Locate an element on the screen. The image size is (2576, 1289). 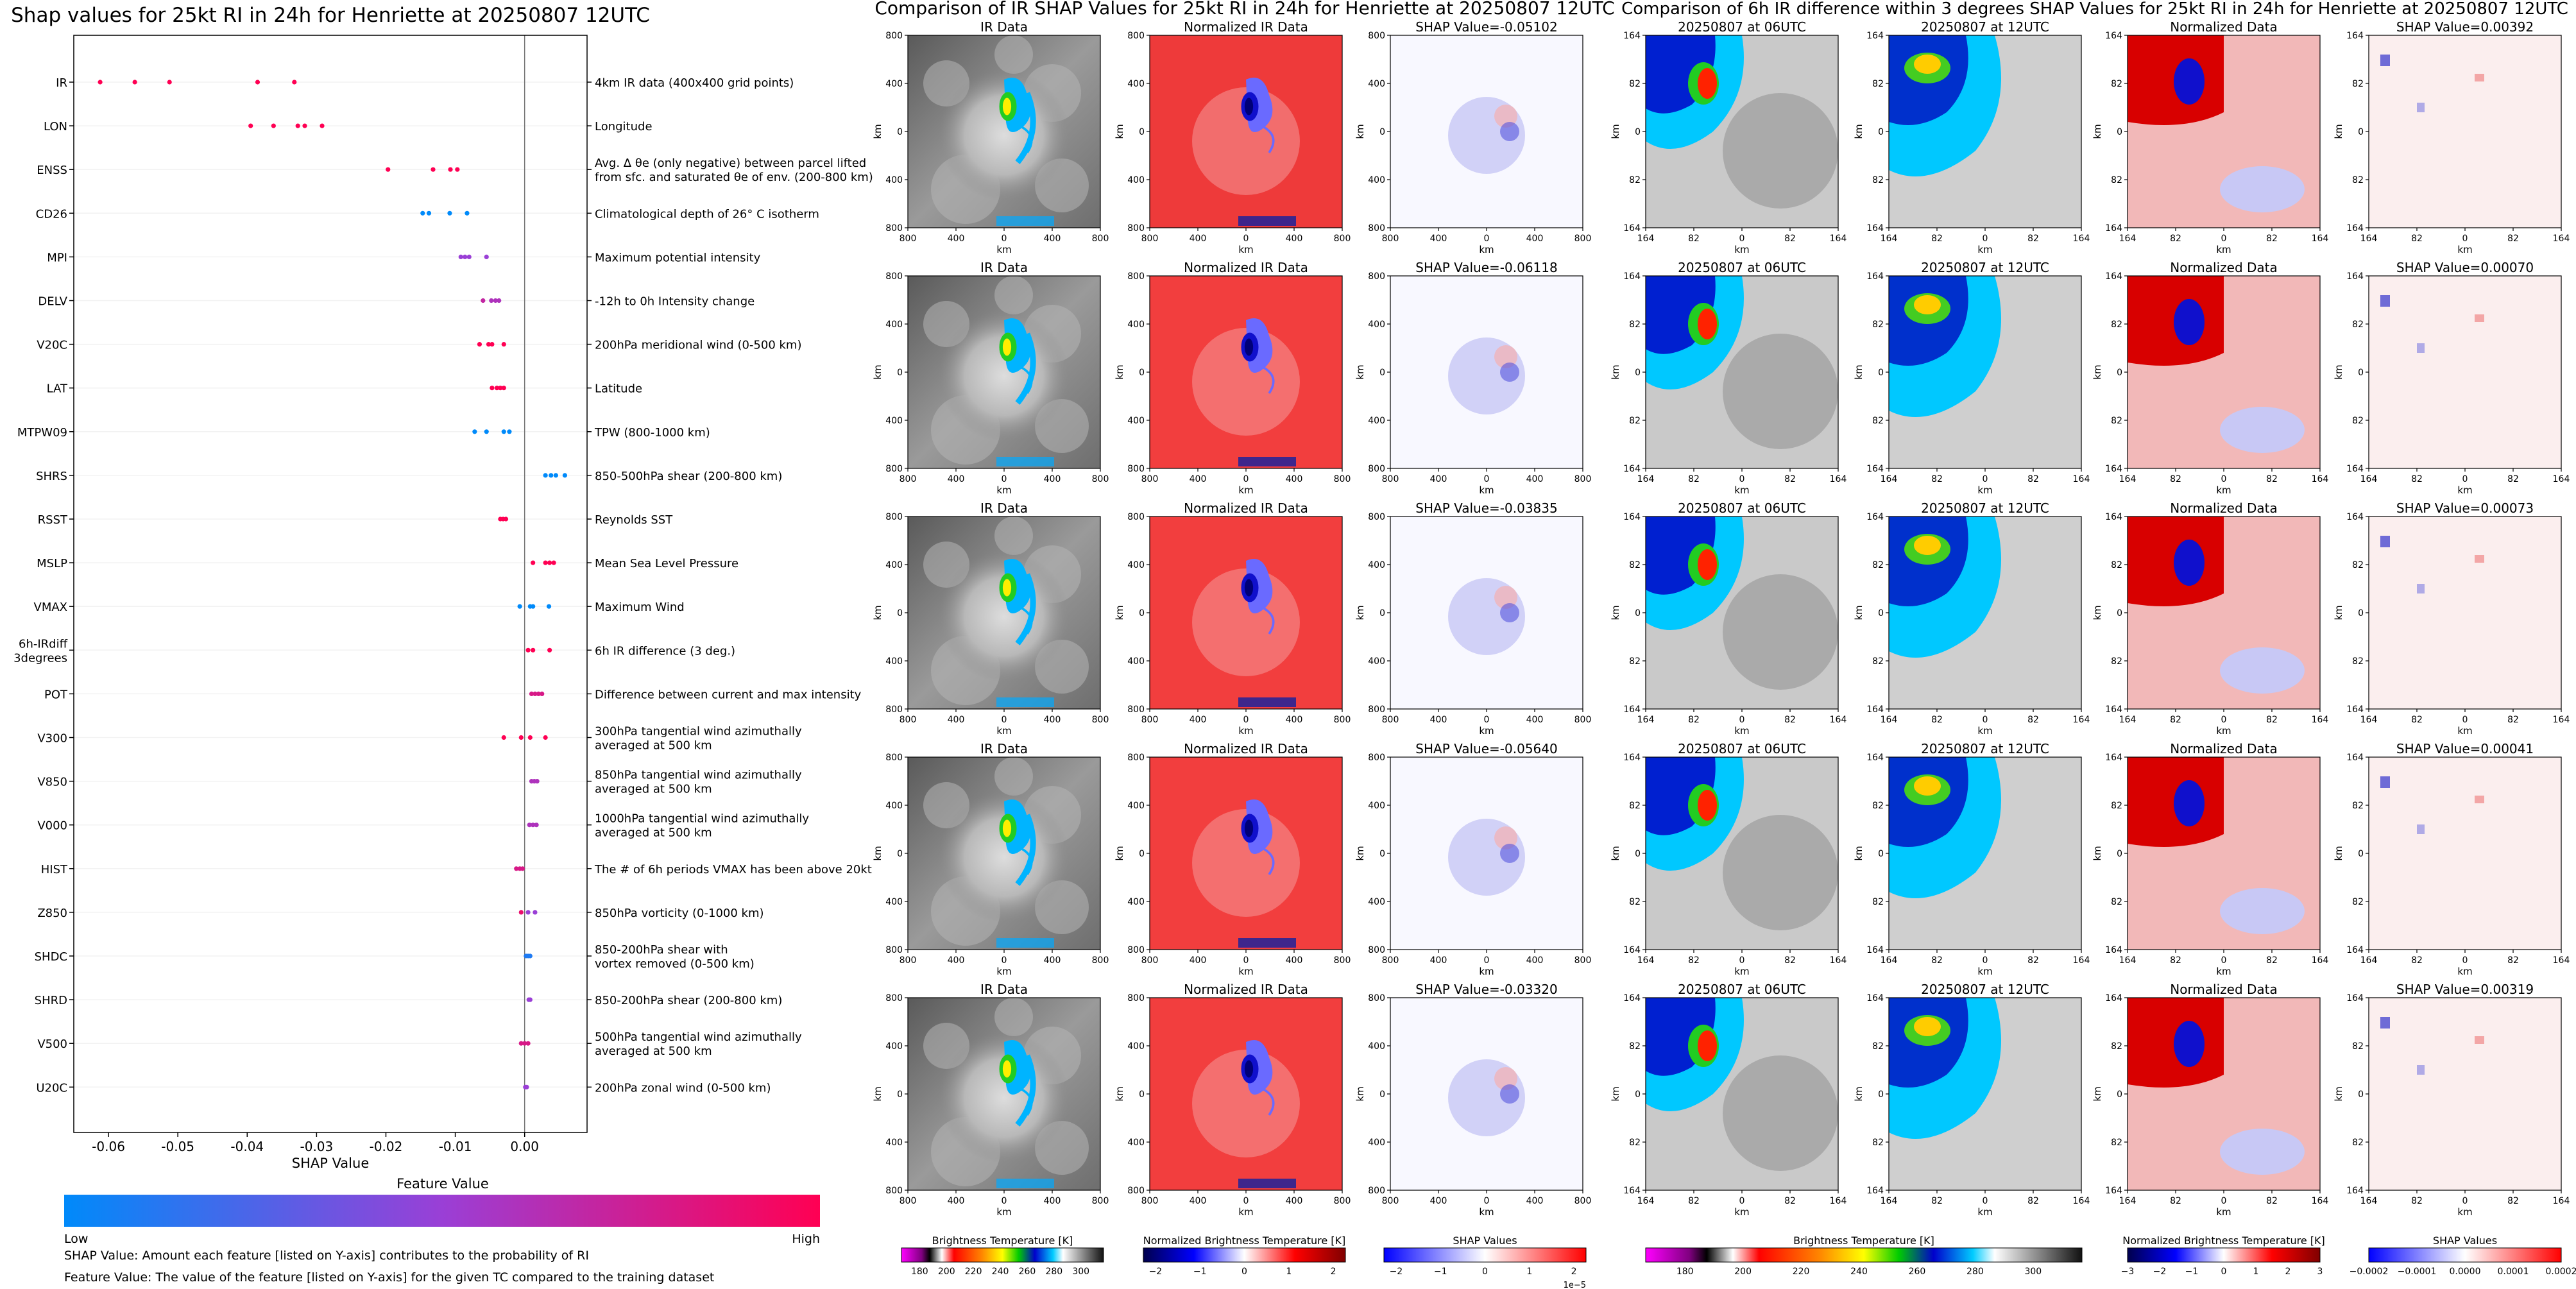
cold-band is located at coordinates (1025, 850).